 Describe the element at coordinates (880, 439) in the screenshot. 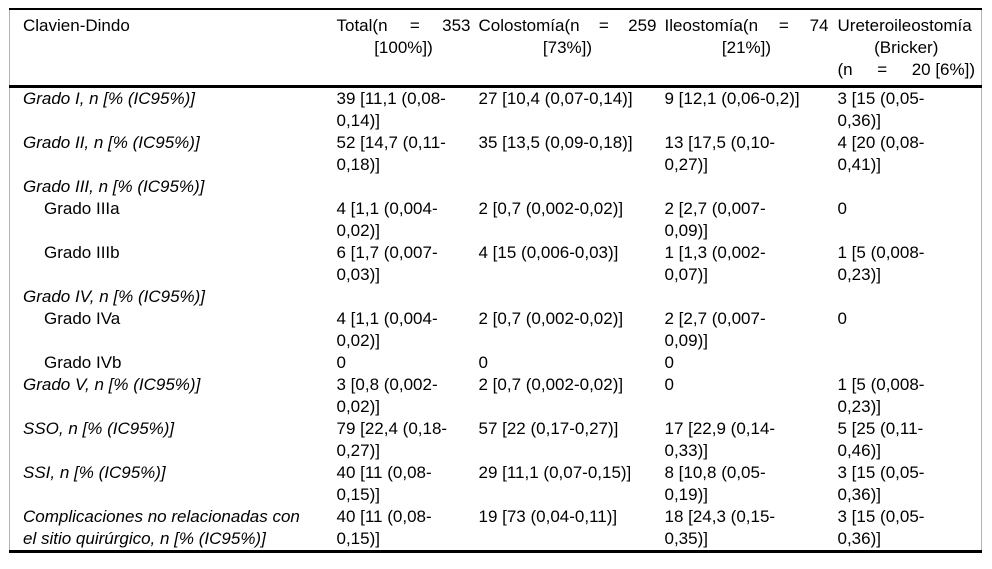

I see `cell-ureteroileostomia: 5 [25 (0,11-0,46)]` at that location.